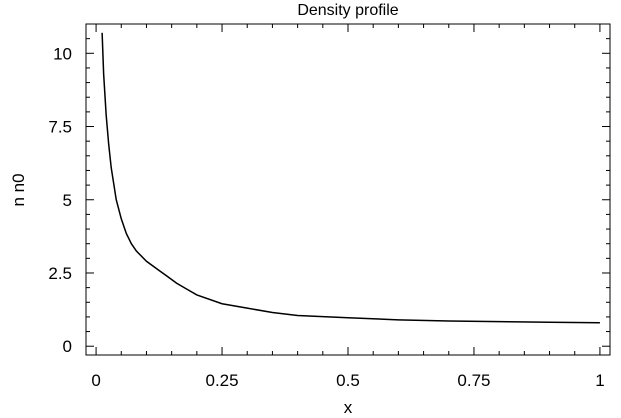  What do you see at coordinates (348, 407) in the screenshot?
I see `x-axis-label: x` at bounding box center [348, 407].